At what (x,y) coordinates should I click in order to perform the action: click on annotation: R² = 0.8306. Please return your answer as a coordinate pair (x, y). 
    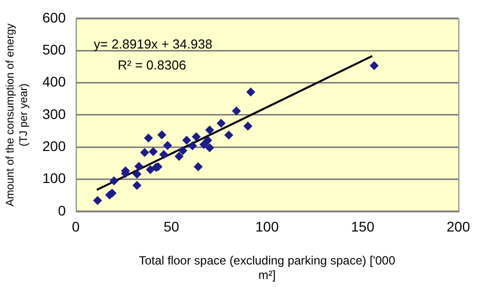
    Looking at the image, I should click on (152, 64).